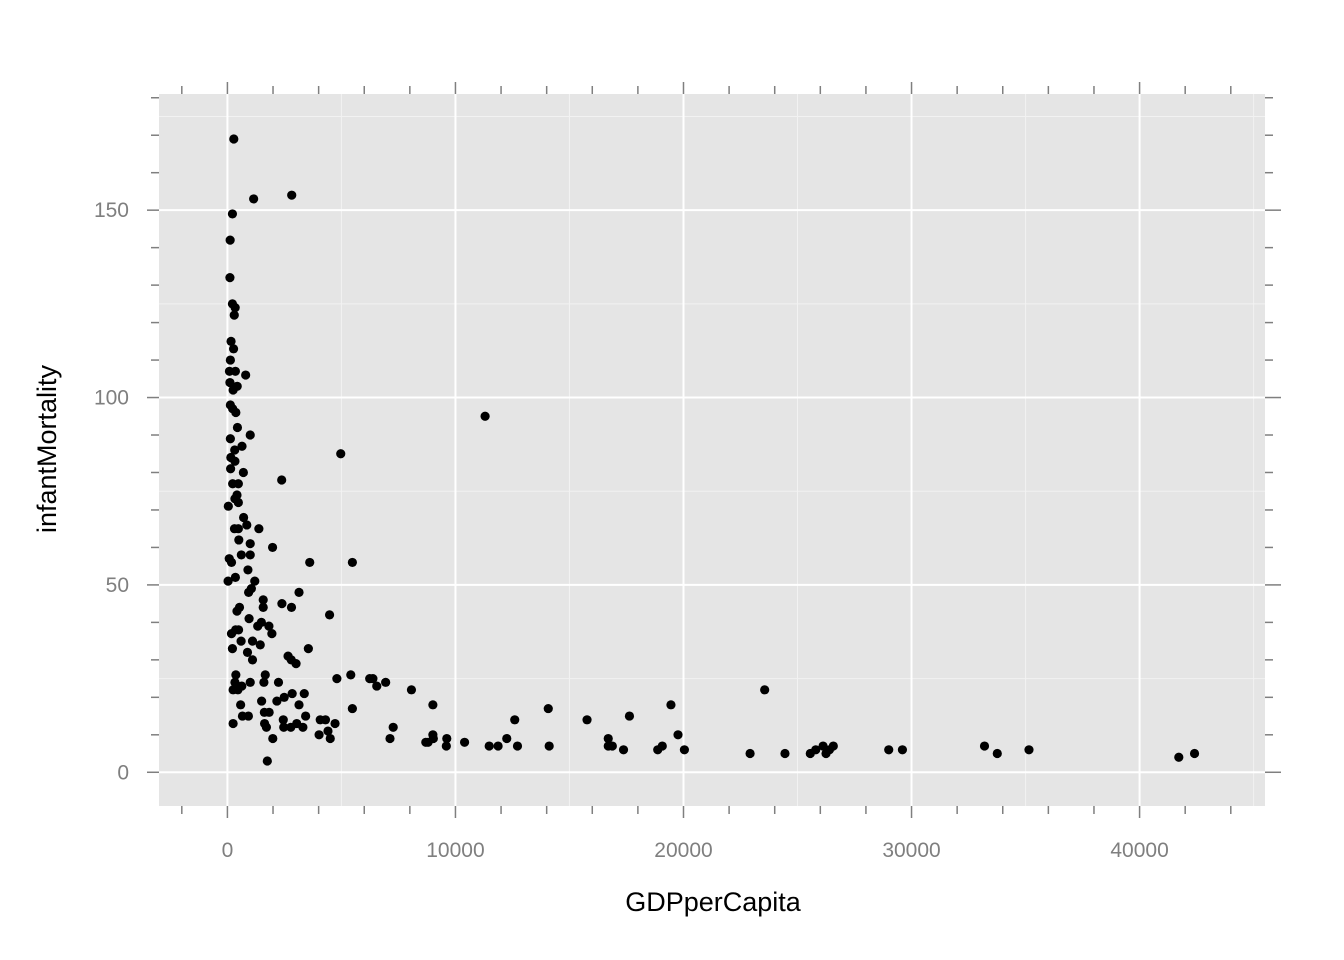 Image resolution: width=1344 pixels, height=960 pixels. I want to click on y-axis-title: infantMortality, so click(47, 448).